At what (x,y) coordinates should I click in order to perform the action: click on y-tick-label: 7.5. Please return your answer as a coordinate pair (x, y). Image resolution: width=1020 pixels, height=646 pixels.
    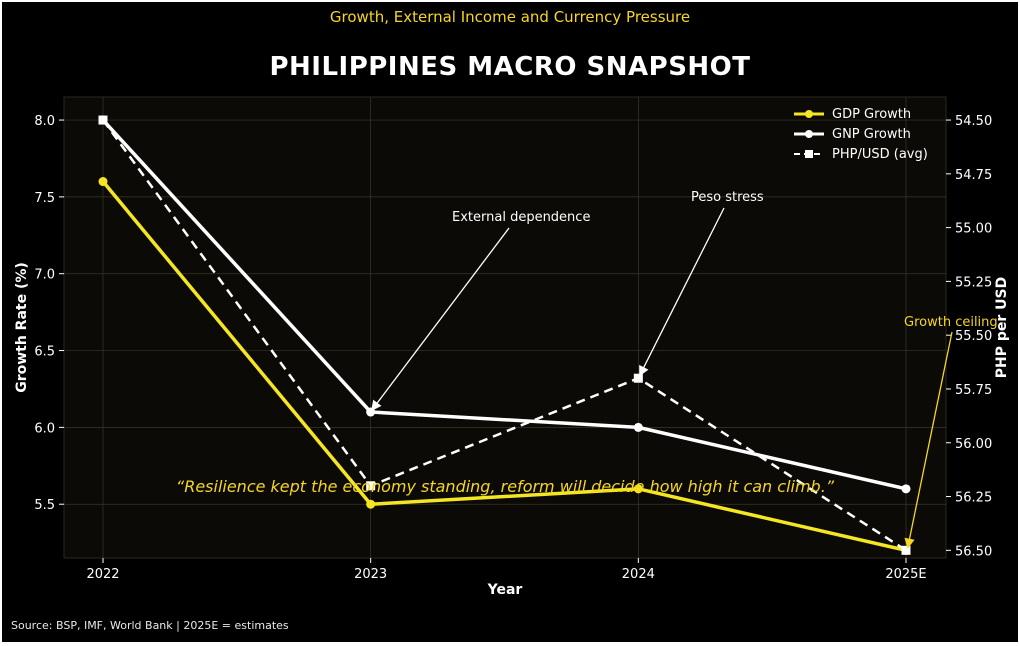
    Looking at the image, I should click on (44, 198).